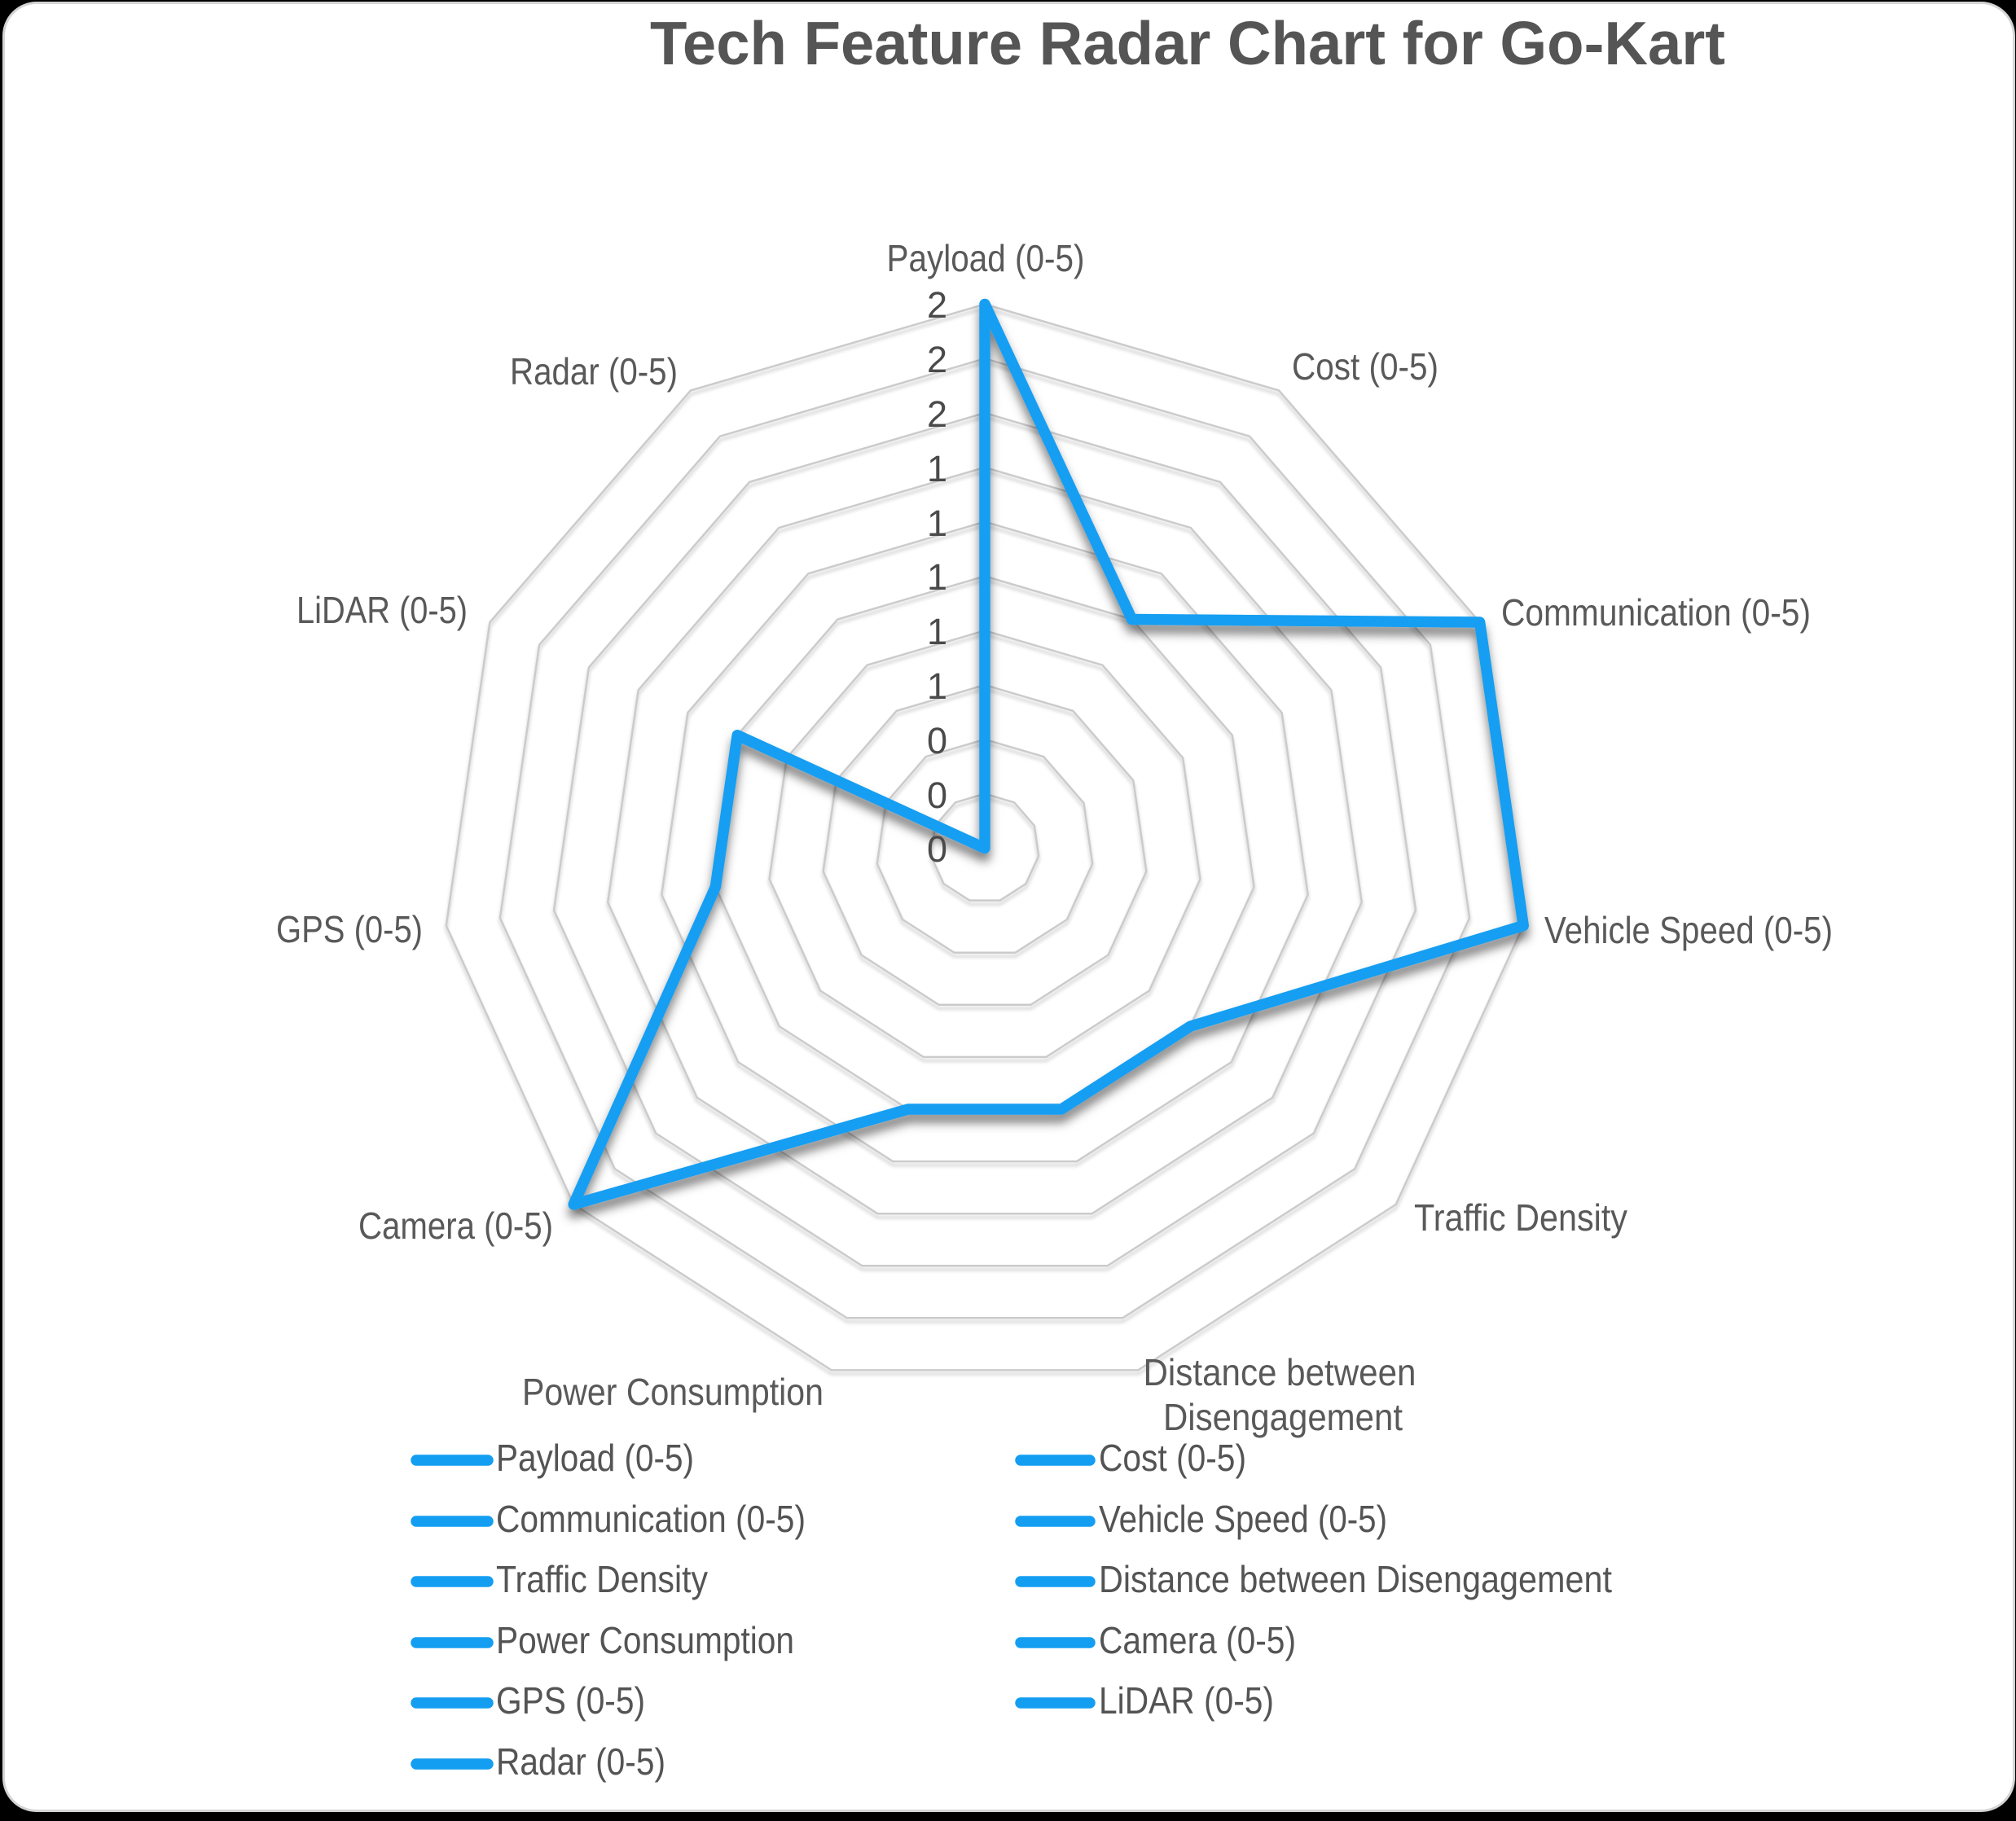 Image resolution: width=2016 pixels, height=1821 pixels. What do you see at coordinates (1355, 1579) in the screenshot?
I see `svg-text: Distance between Disengagement` at bounding box center [1355, 1579].